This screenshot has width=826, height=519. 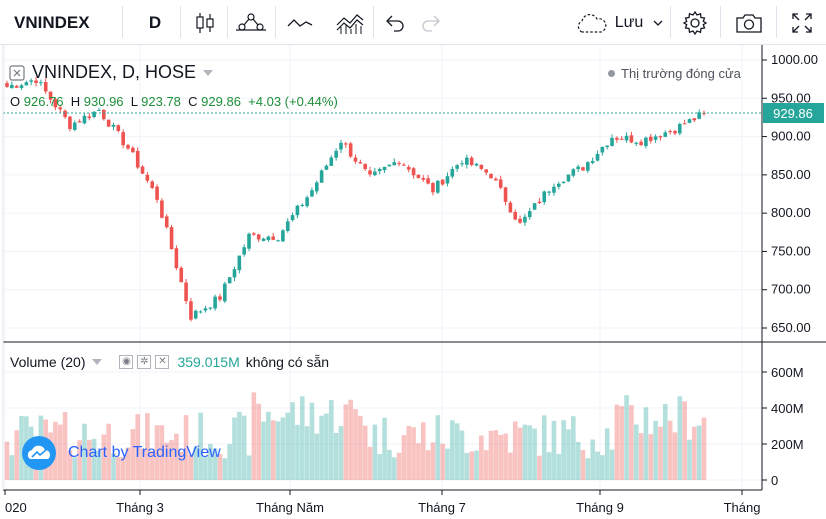 I want to click on tradingview-icon, so click(x=39, y=453).